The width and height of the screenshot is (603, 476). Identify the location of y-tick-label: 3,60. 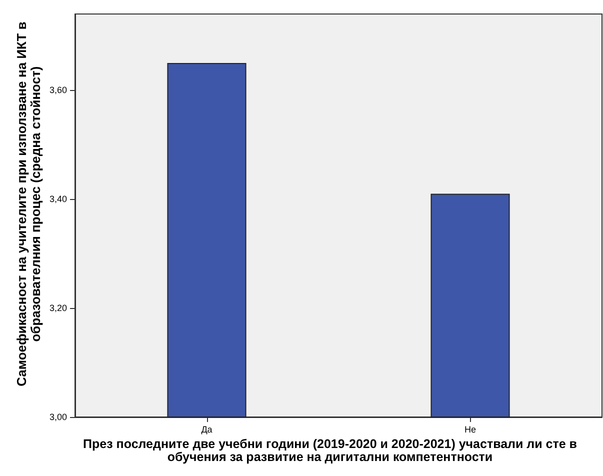
(58, 90).